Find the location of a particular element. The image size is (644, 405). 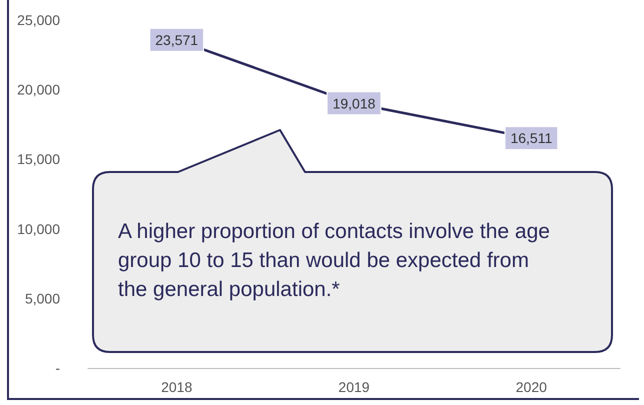

data-label: 23,571 is located at coordinates (176, 40).